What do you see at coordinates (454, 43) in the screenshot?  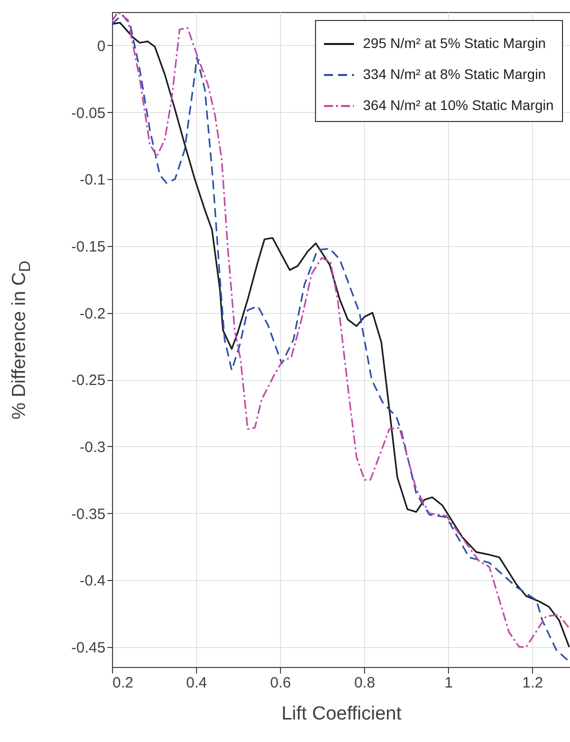 I see `legend-label: 295 N/m² at 5% Static Margin` at bounding box center [454, 43].